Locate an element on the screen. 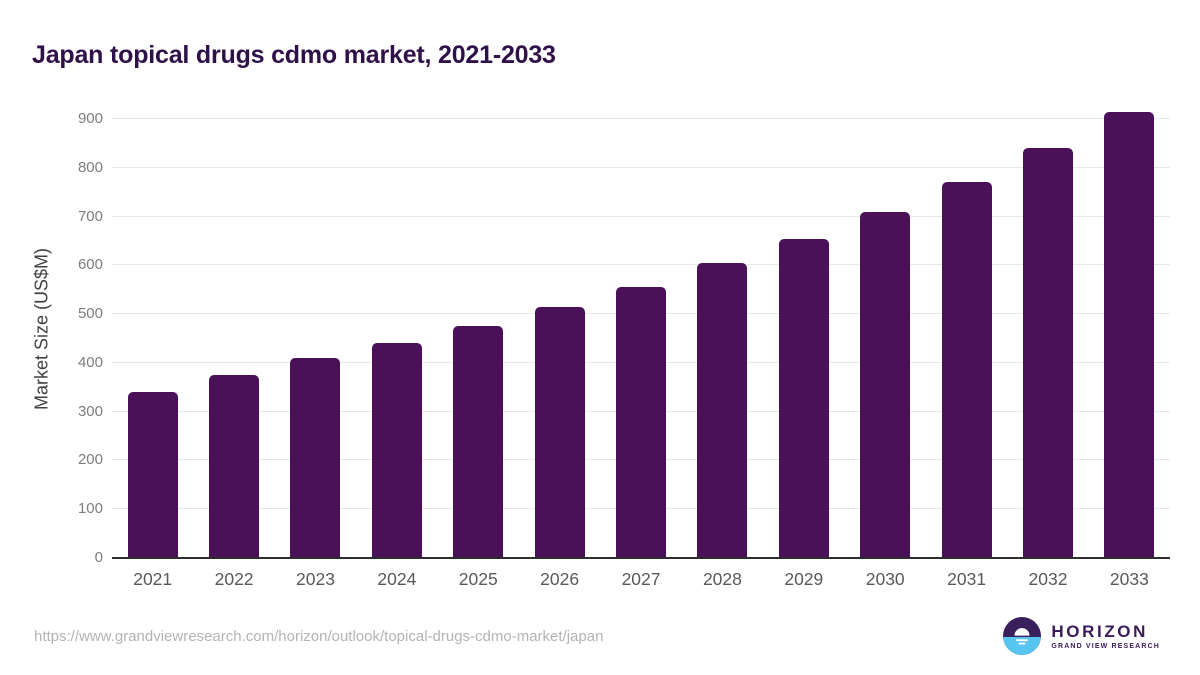  bar-column-2026 is located at coordinates (559, 329).